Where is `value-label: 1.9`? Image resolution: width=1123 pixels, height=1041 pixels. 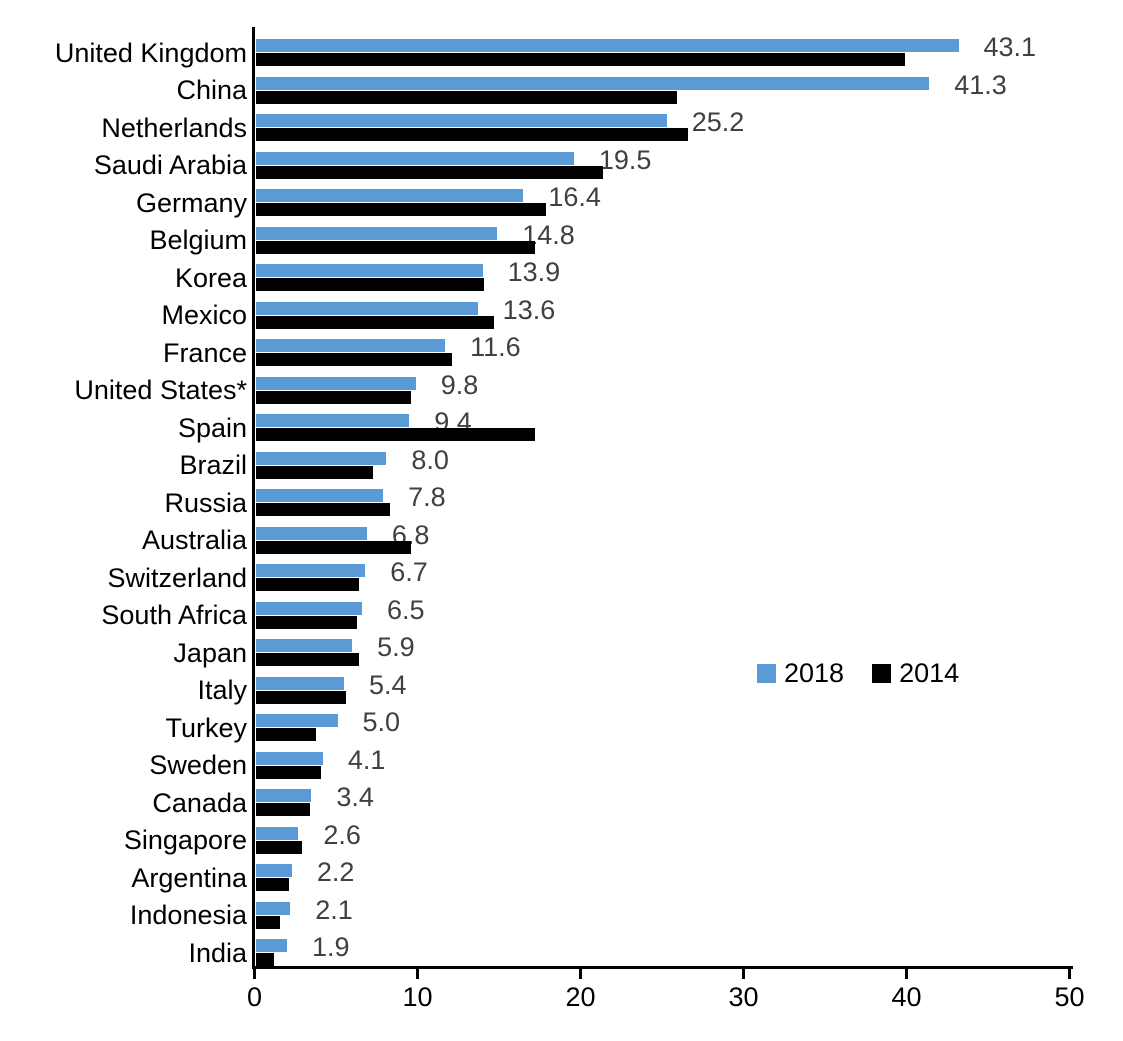
value-label: 1.9 is located at coordinates (330, 947).